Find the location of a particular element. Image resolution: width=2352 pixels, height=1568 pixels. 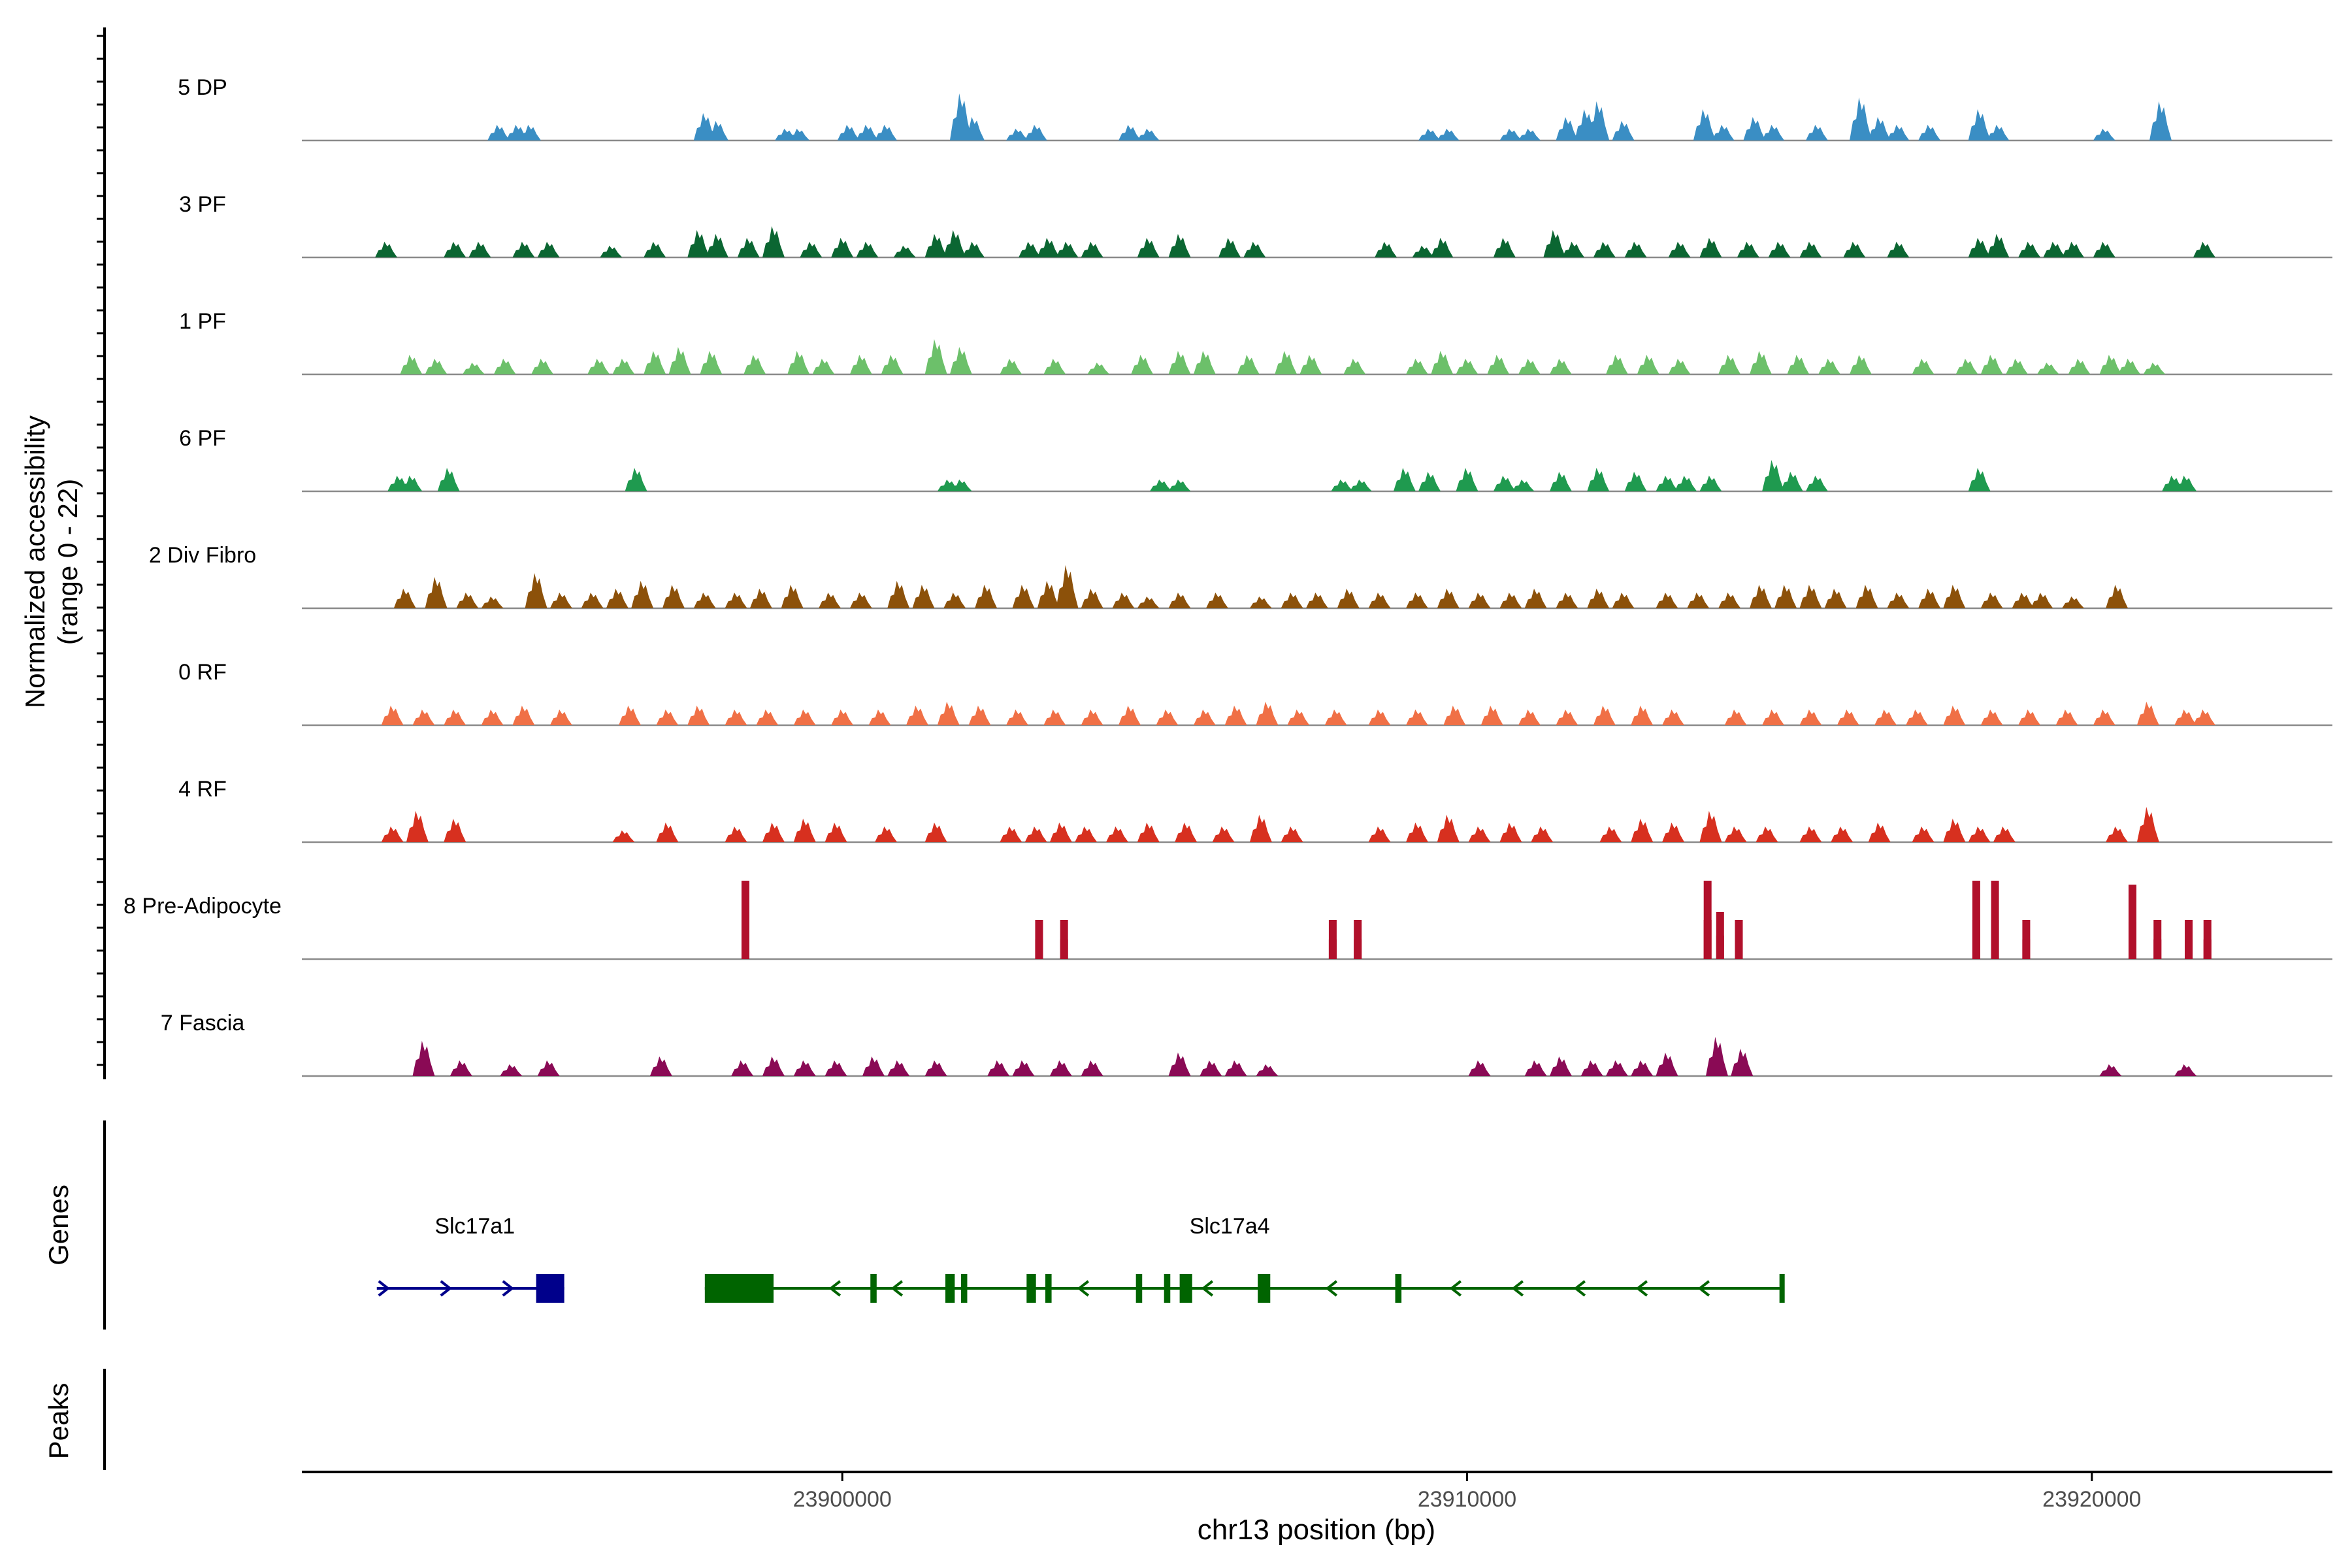

x-tick-label: 23920000 is located at coordinates (2091, 1499).